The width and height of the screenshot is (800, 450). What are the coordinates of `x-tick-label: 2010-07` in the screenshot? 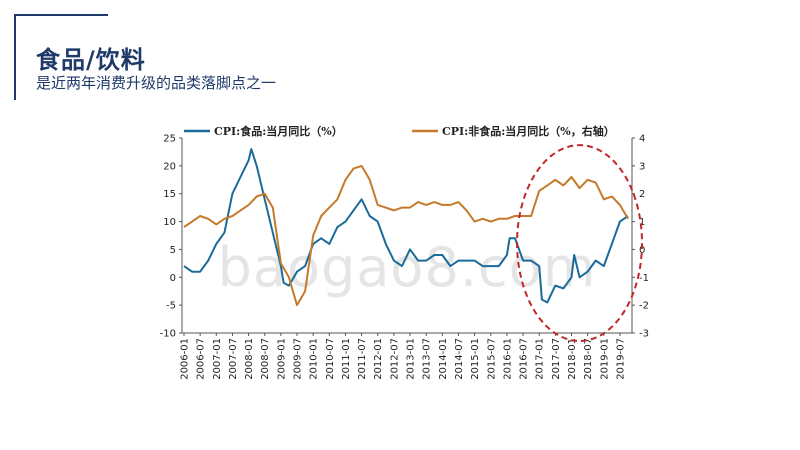 It's located at (330, 359).